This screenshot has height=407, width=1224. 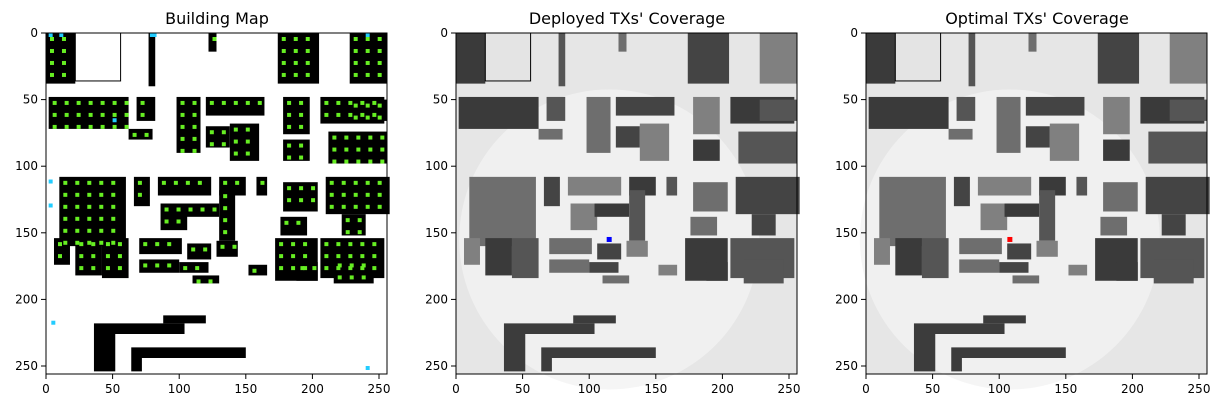 I want to click on y-tick-label: 0, so click(x=444, y=33).